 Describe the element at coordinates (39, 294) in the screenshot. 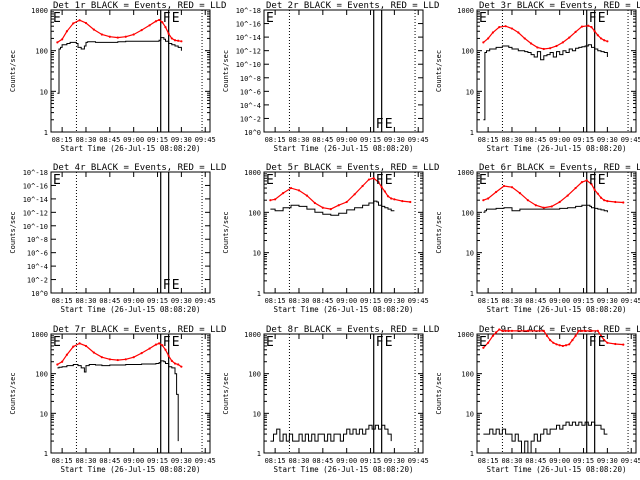

I see `y-tick-label: 10^0` at that location.